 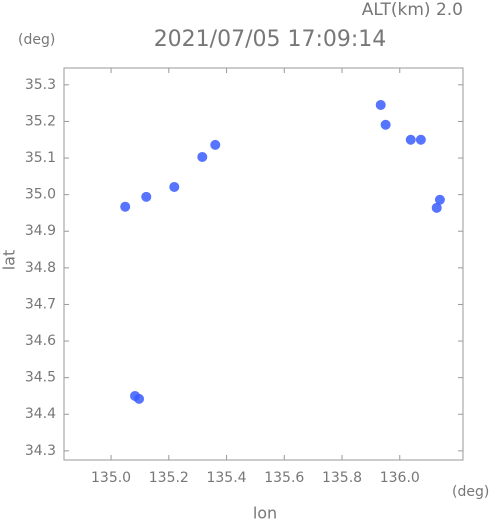 What do you see at coordinates (40, 341) in the screenshot?
I see `y-tick-label: 34.6` at bounding box center [40, 341].